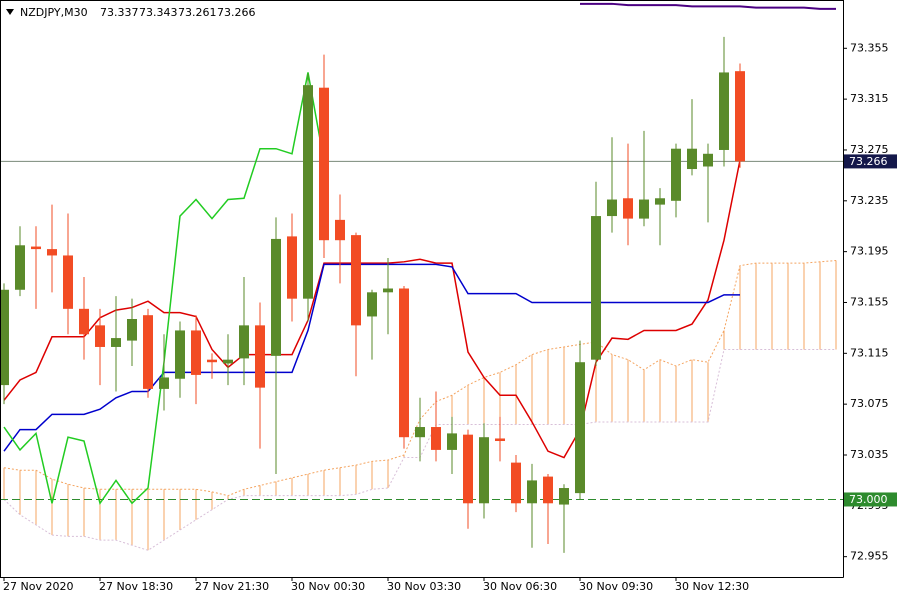 The width and height of the screenshot is (900, 600). What do you see at coordinates (869, 301) in the screenshot?
I see `y-tick-label: 73.155` at bounding box center [869, 301].